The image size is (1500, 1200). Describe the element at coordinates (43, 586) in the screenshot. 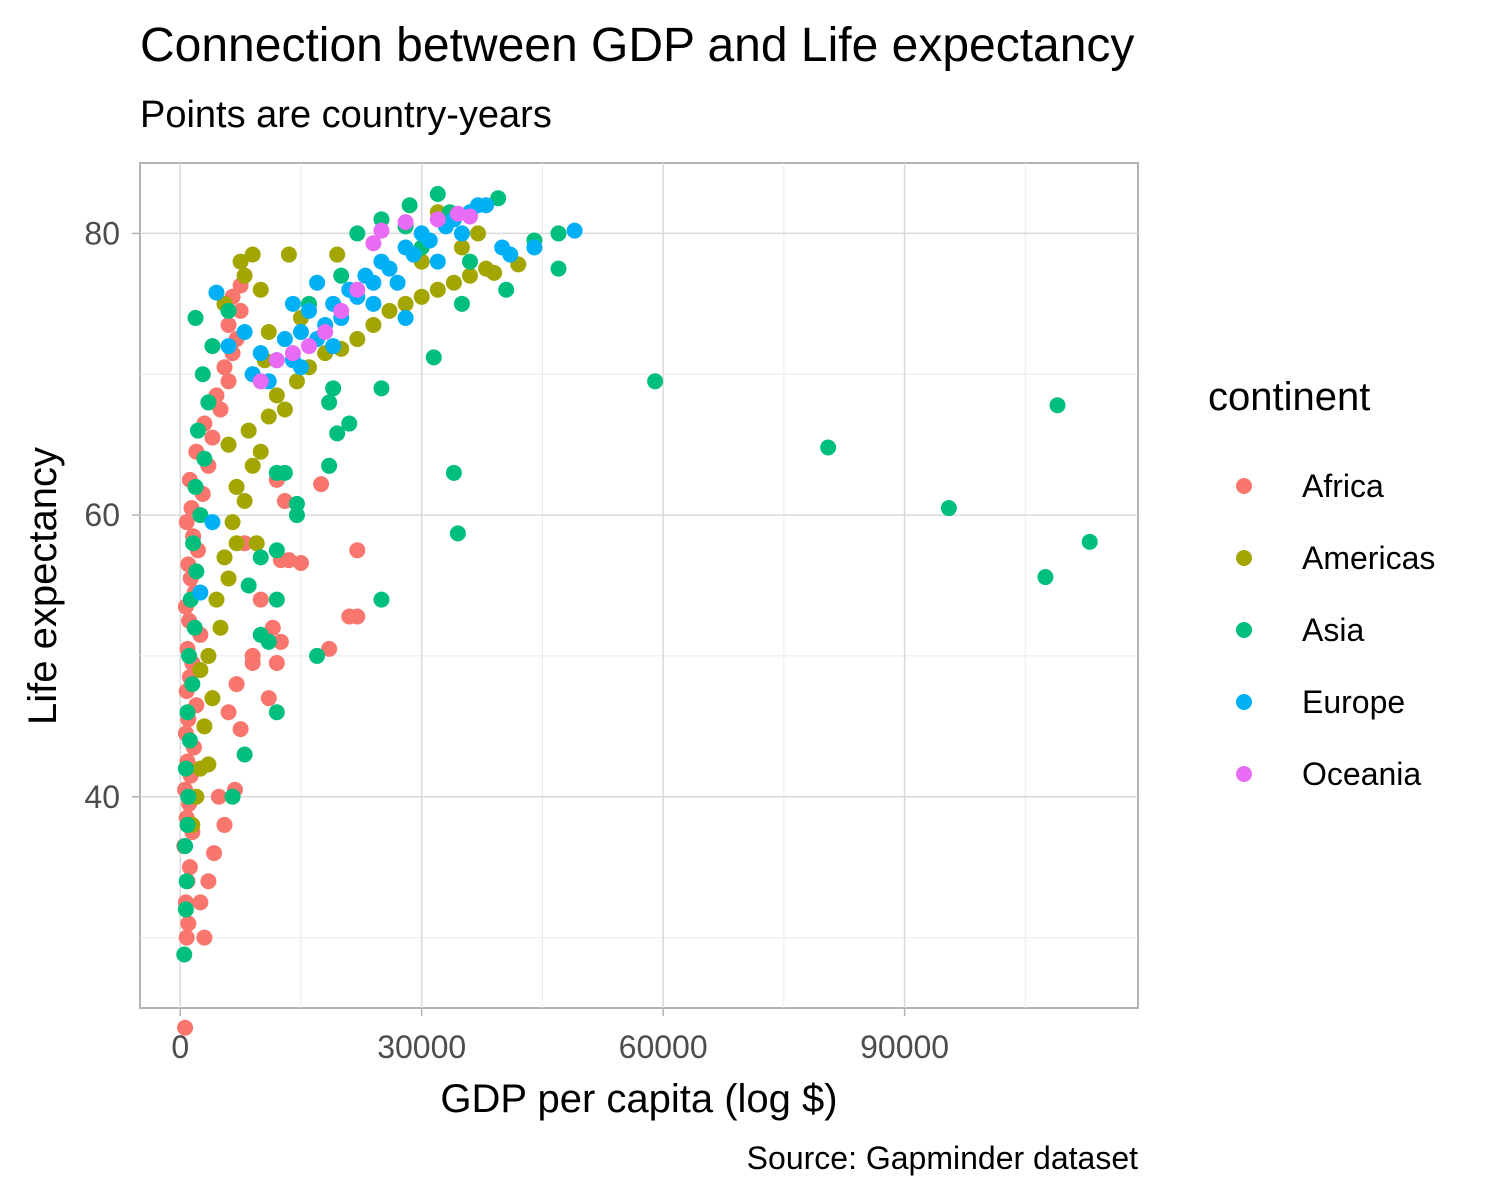

I see `y-axis-label: Life expectancy` at that location.